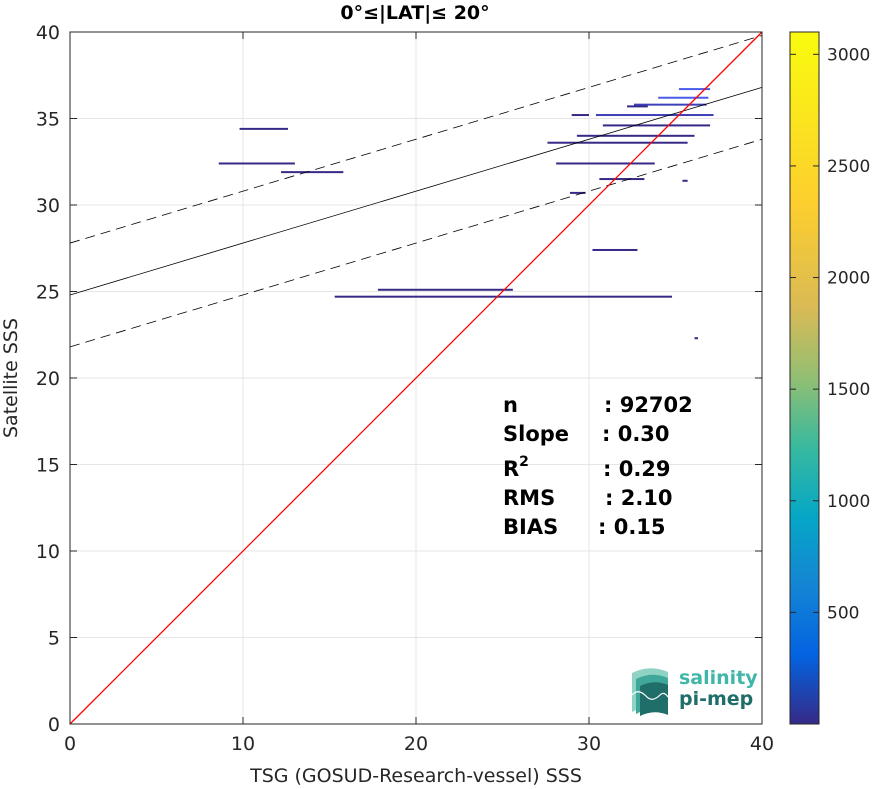 The width and height of the screenshot is (879, 789). I want to click on stat-bias-key: BIAS, so click(530, 527).